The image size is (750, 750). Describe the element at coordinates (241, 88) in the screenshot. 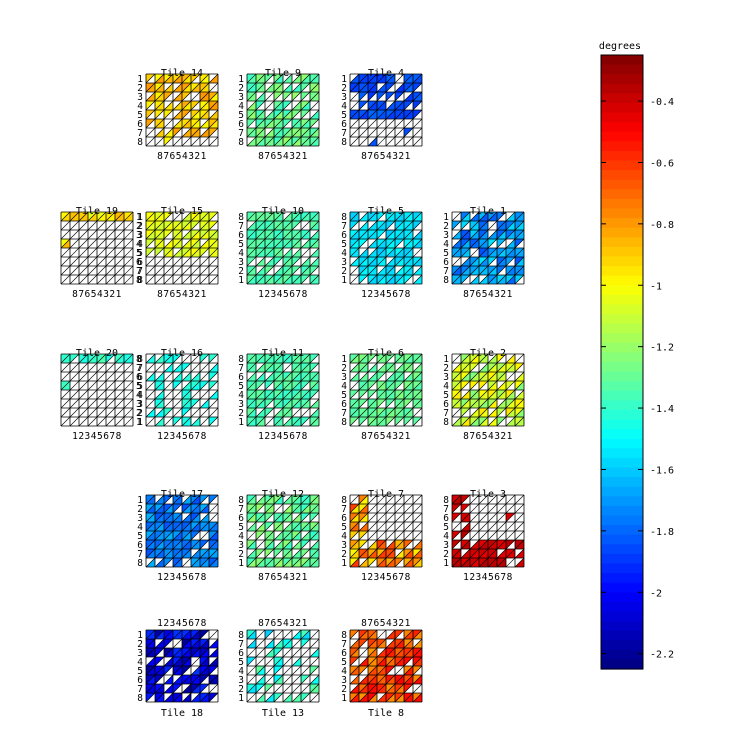

I see `tile-row-label: 2` at that location.